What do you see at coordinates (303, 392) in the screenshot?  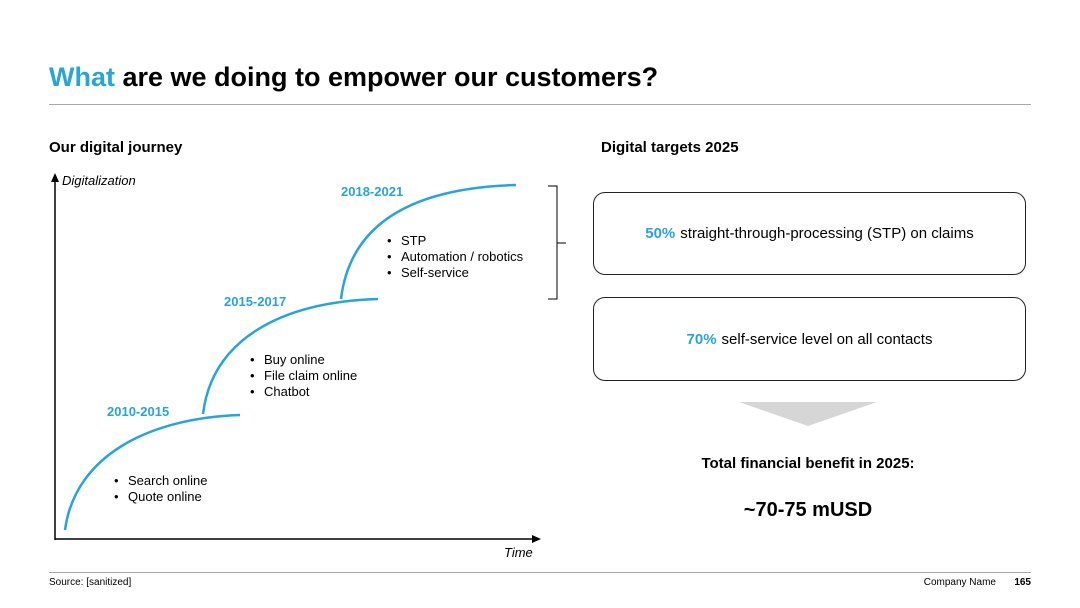 I see `list-item: Chatbot` at bounding box center [303, 392].